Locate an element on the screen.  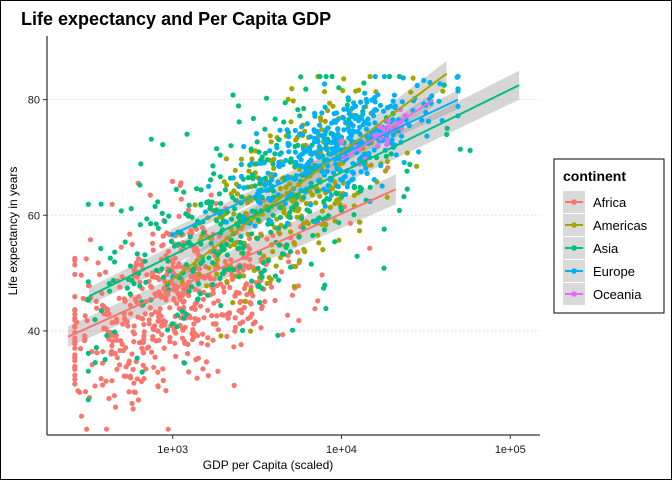
x-axis-label: GDP per Capita (scaled) is located at coordinates (268, 465).